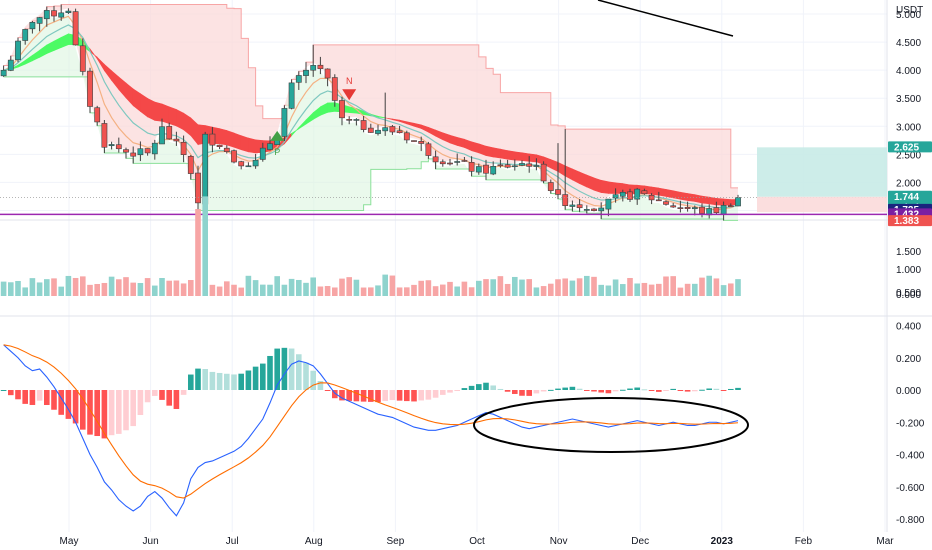  Describe the element at coordinates (908, 293) in the screenshot. I see `volume-tick-label: 0.500` at that location.